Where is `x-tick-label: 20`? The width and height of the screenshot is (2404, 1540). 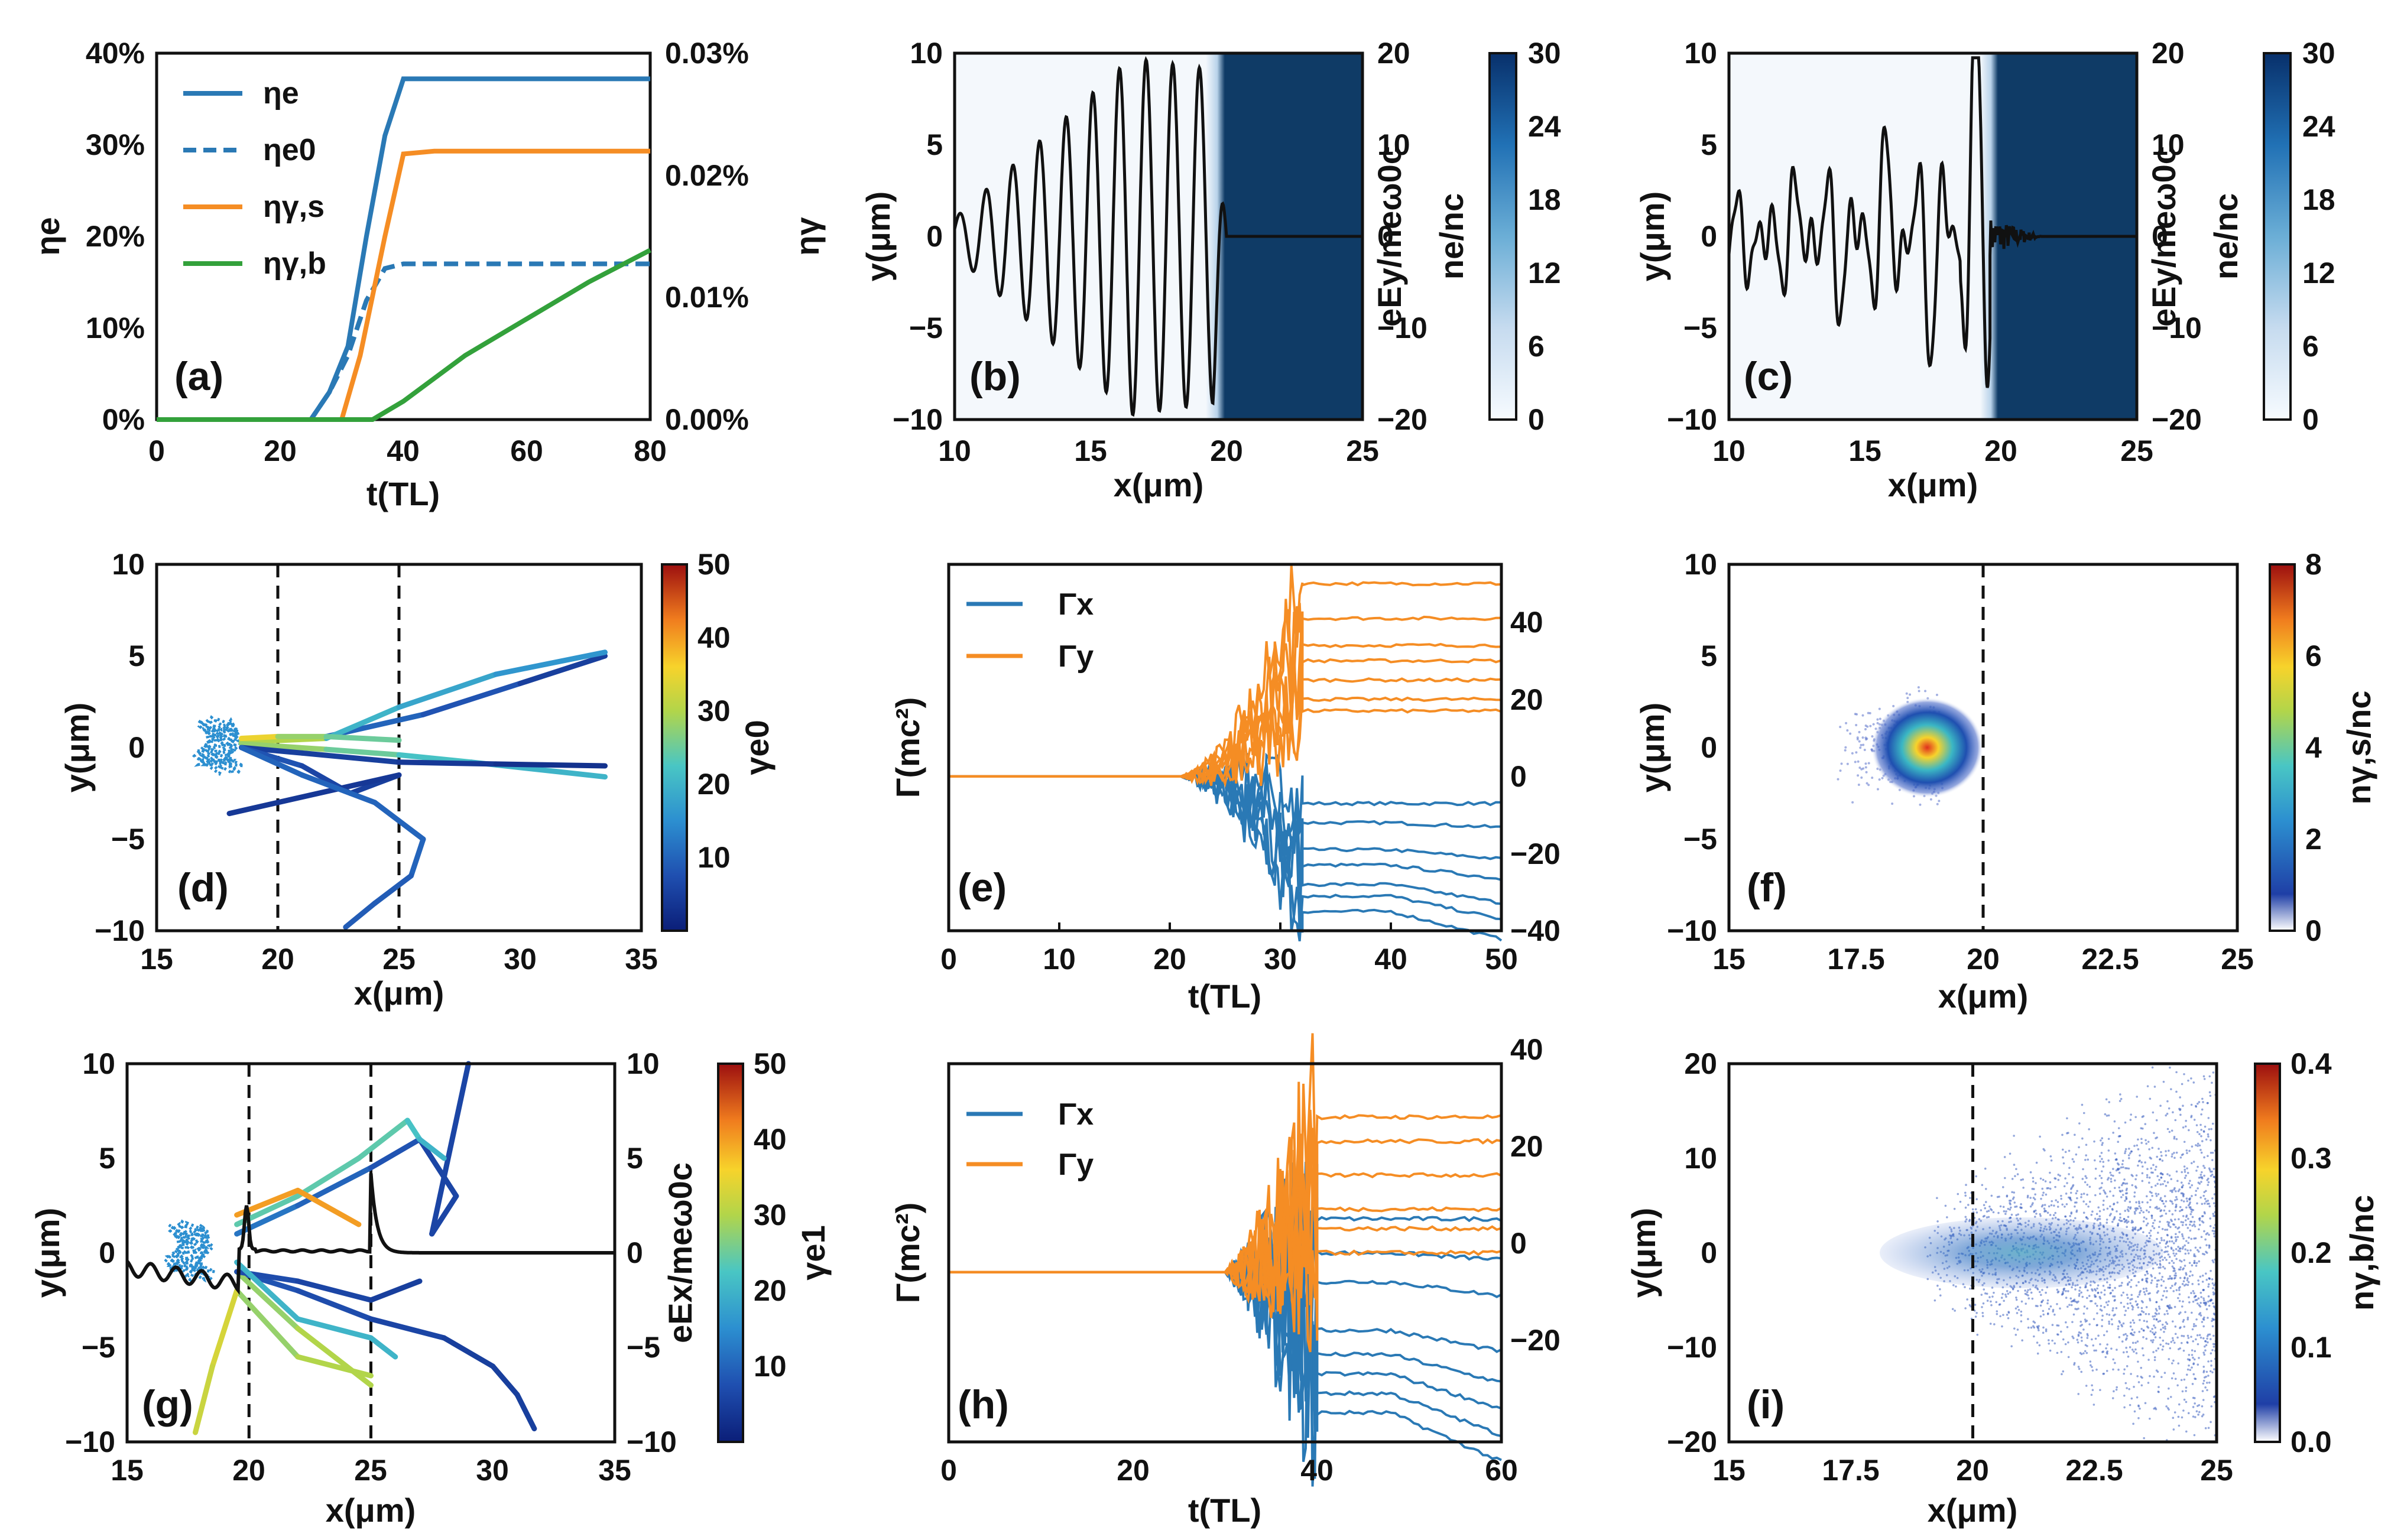 x-tick-label: 20 is located at coordinates (280, 450).